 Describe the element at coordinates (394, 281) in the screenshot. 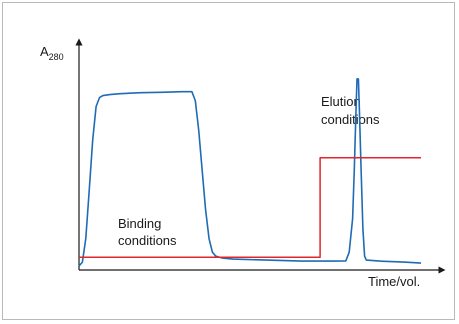

I see `x-axis-label: Time/vol.` at that location.